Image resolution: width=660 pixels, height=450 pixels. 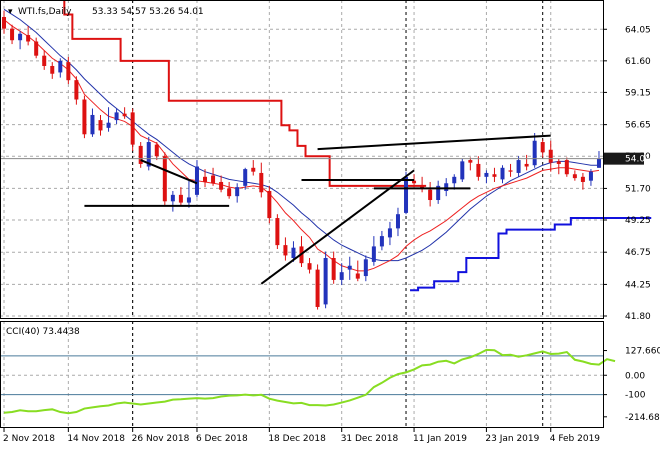 I want to click on cci-tick-label: -100, so click(x=635, y=396).